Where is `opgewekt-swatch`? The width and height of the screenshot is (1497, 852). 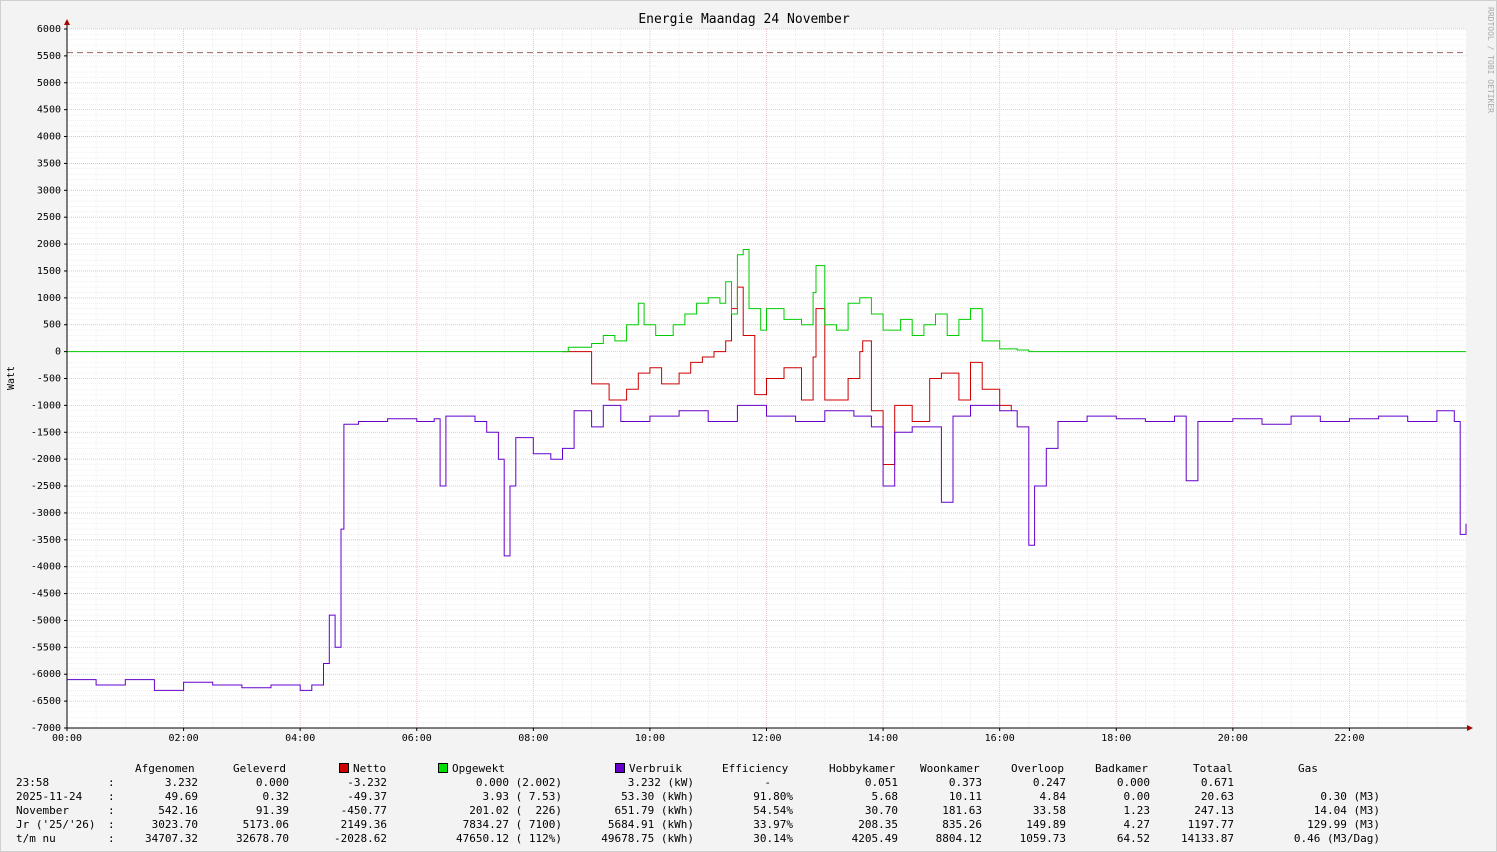
opgewekt-swatch is located at coordinates (443, 768).